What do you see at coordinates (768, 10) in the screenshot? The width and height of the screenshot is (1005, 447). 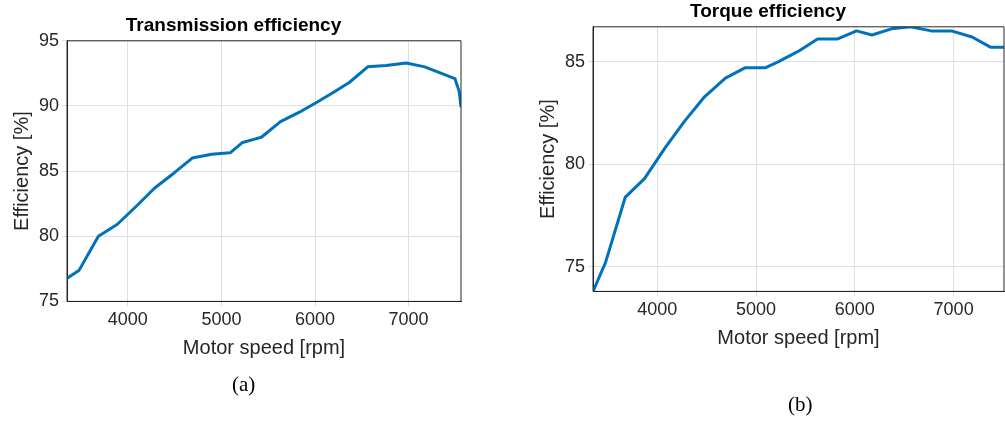 I see `chart-title: Torque efficiency` at bounding box center [768, 10].